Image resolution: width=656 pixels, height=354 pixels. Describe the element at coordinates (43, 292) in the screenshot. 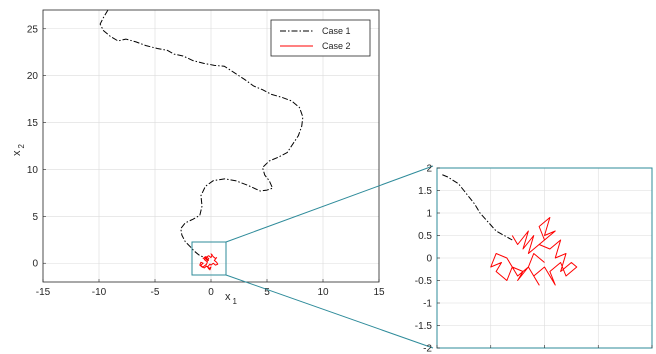

I see `x-tick-label: -15` at that location.